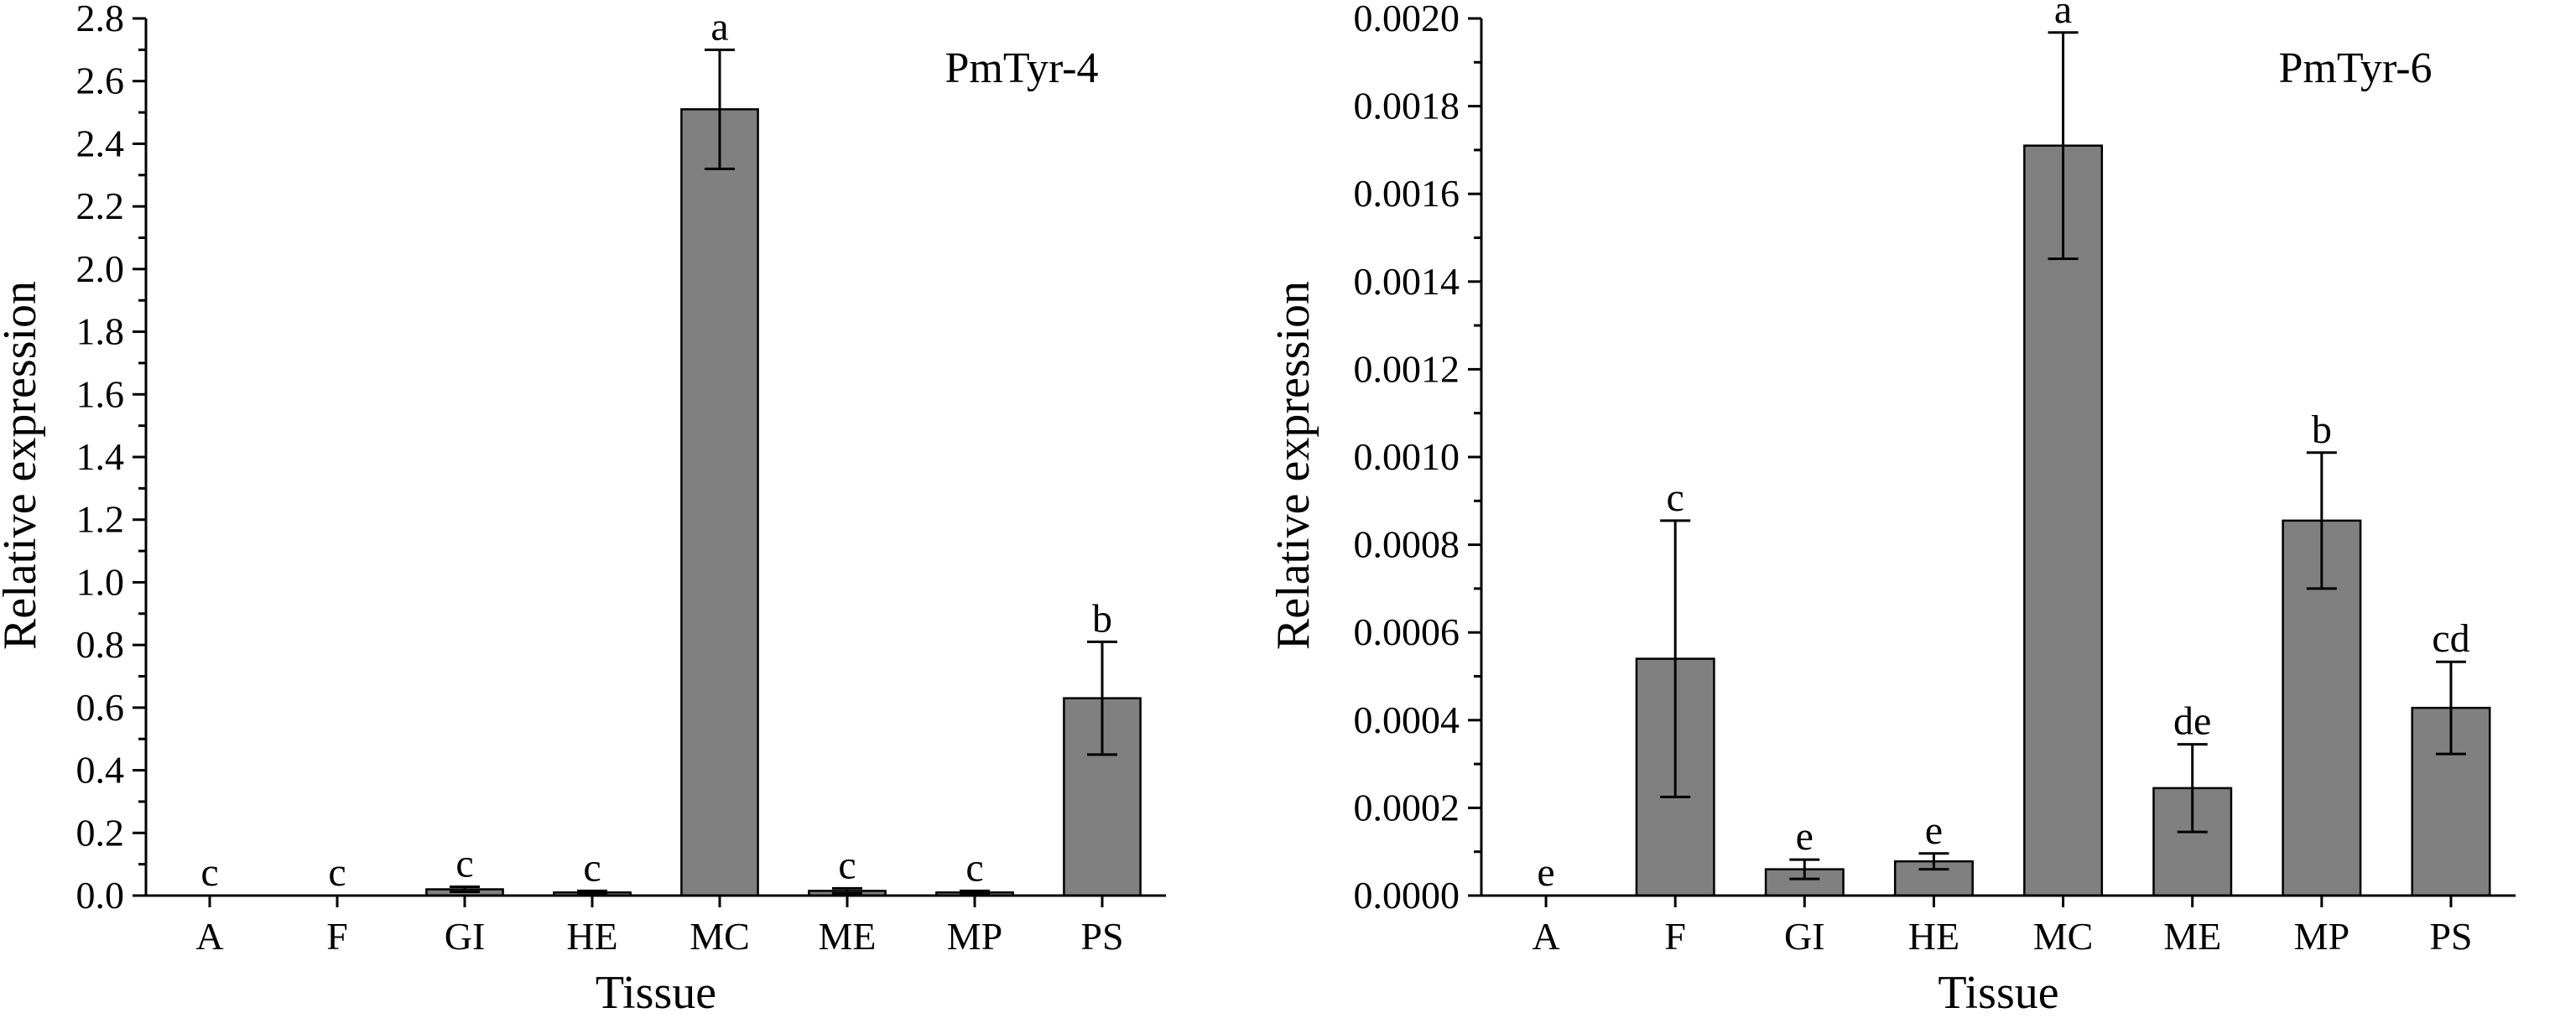  Describe the element at coordinates (1407, 19) in the screenshot. I see `y-tick-label: 0.0020` at that location.